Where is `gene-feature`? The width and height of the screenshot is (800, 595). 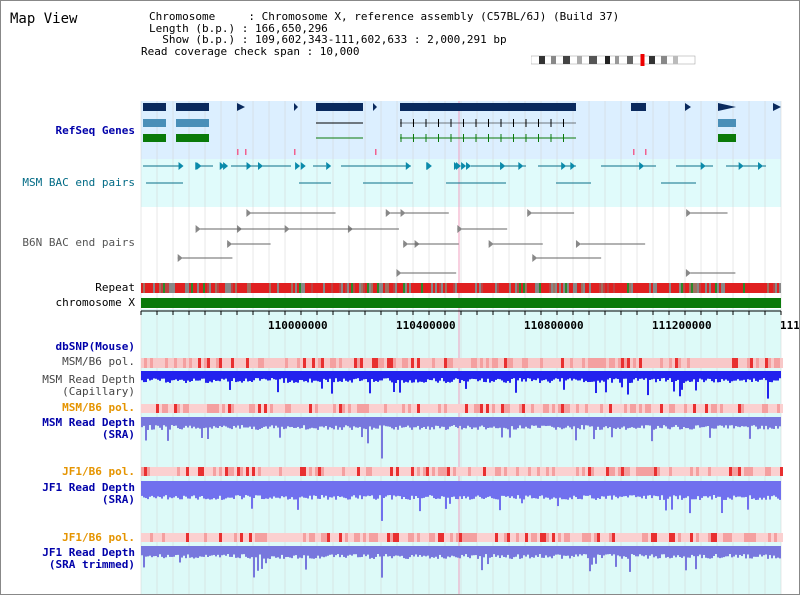 gene-feature is located at coordinates (192, 107).